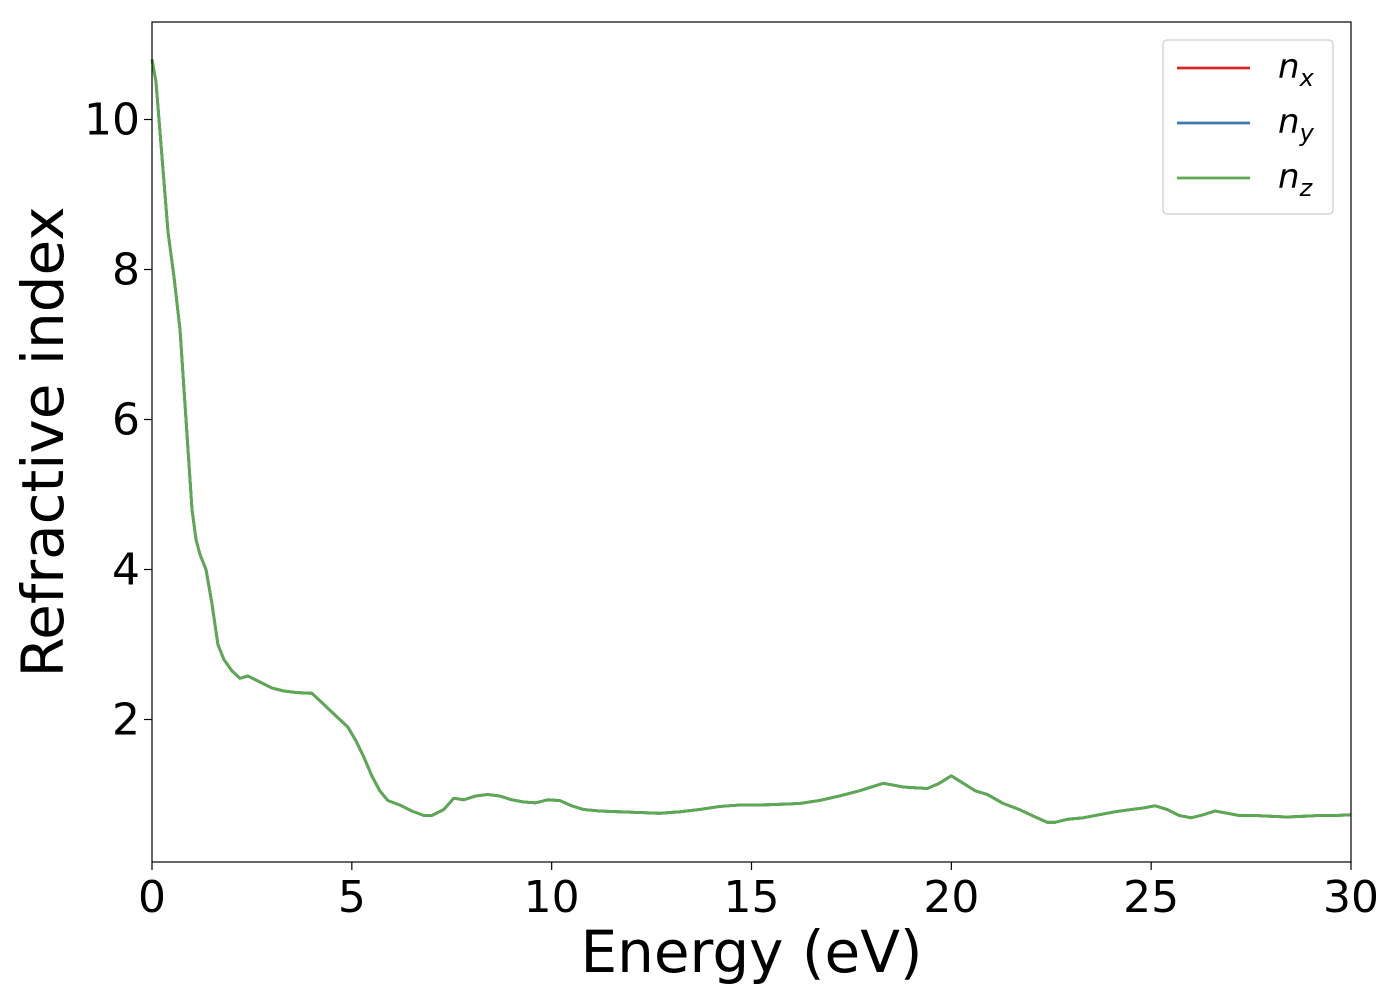 The height and width of the screenshot is (1000, 1400). Describe the element at coordinates (152, 897) in the screenshot. I see `x-tick-label: 0` at that location.